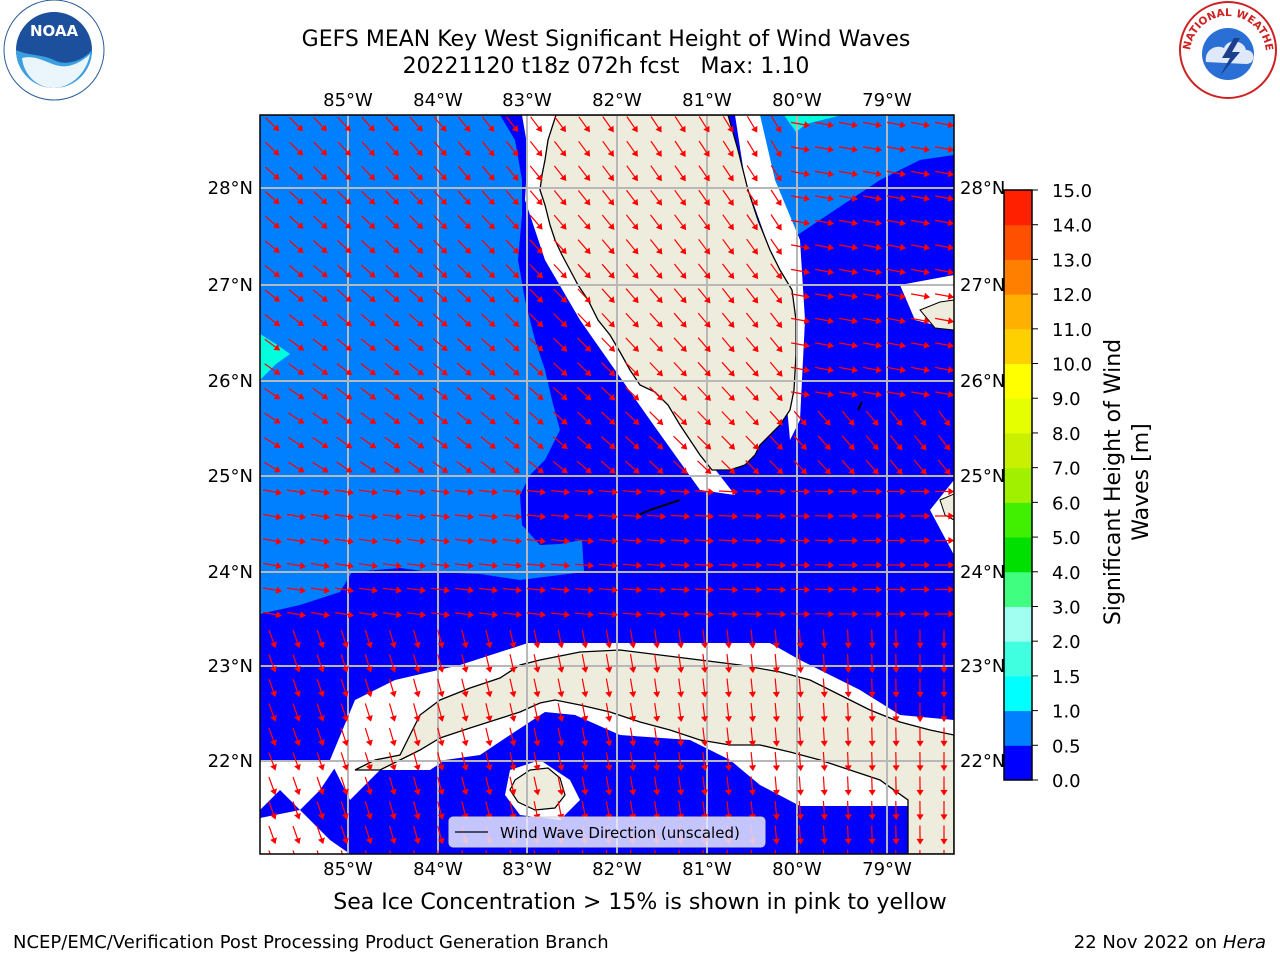 This screenshot has width=1280, height=960. Describe the element at coordinates (1018, 242) in the screenshot. I see `colorbar-bin` at that location.